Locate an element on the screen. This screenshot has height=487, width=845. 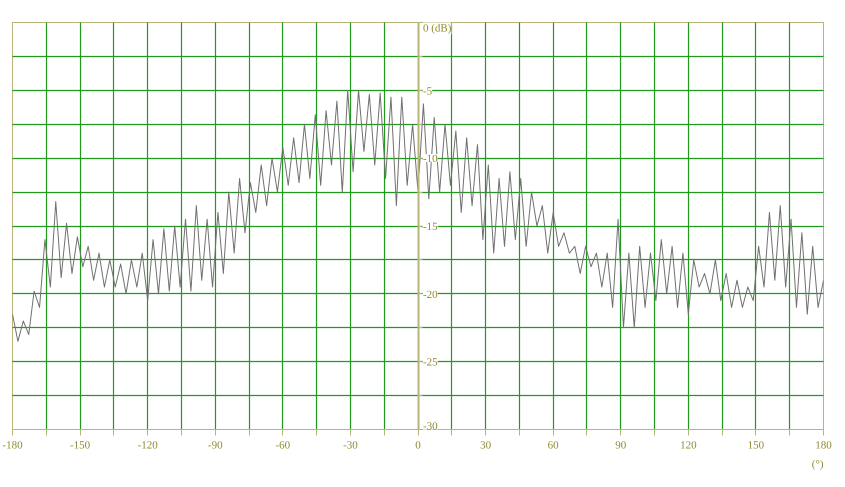
x-tick-label: 60 is located at coordinates (554, 446).